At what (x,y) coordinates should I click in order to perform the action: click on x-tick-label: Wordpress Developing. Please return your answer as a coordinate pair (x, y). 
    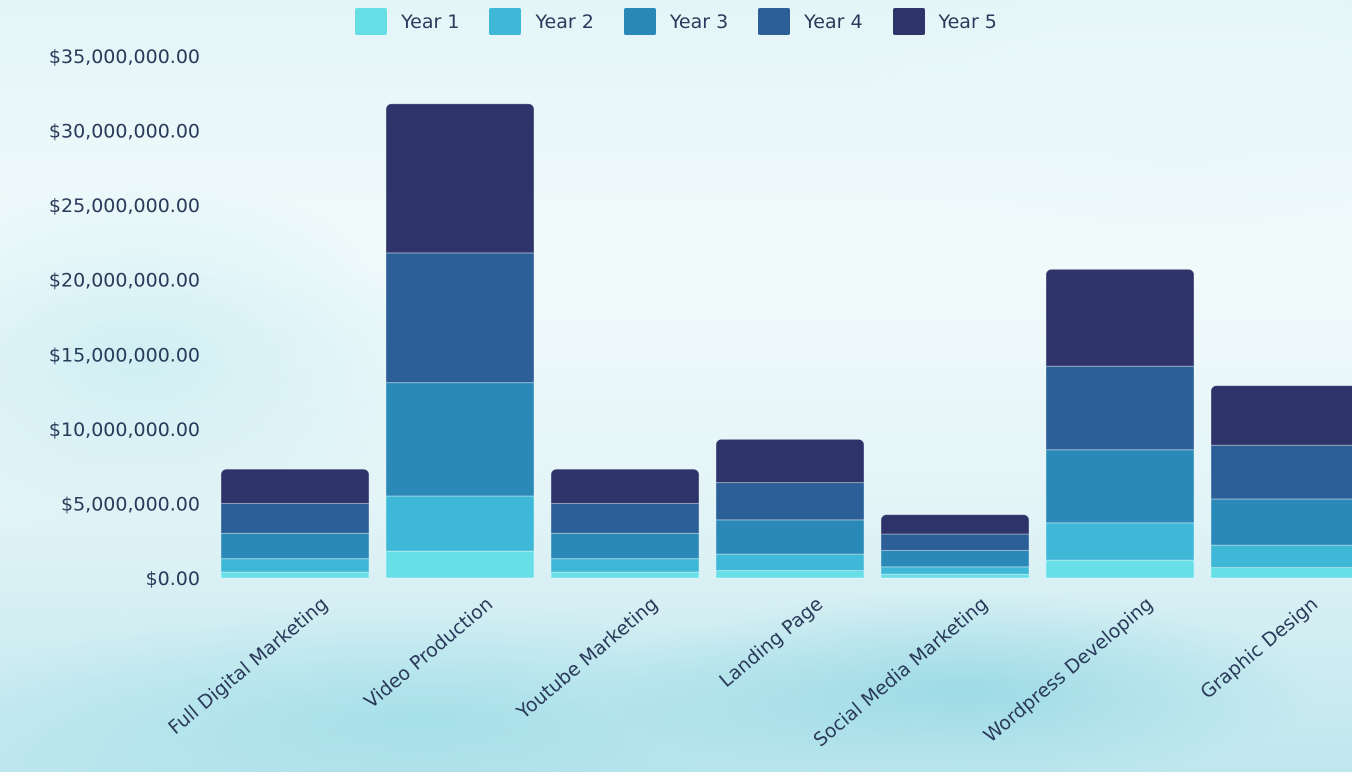
    Looking at the image, I should click on (1069, 670).